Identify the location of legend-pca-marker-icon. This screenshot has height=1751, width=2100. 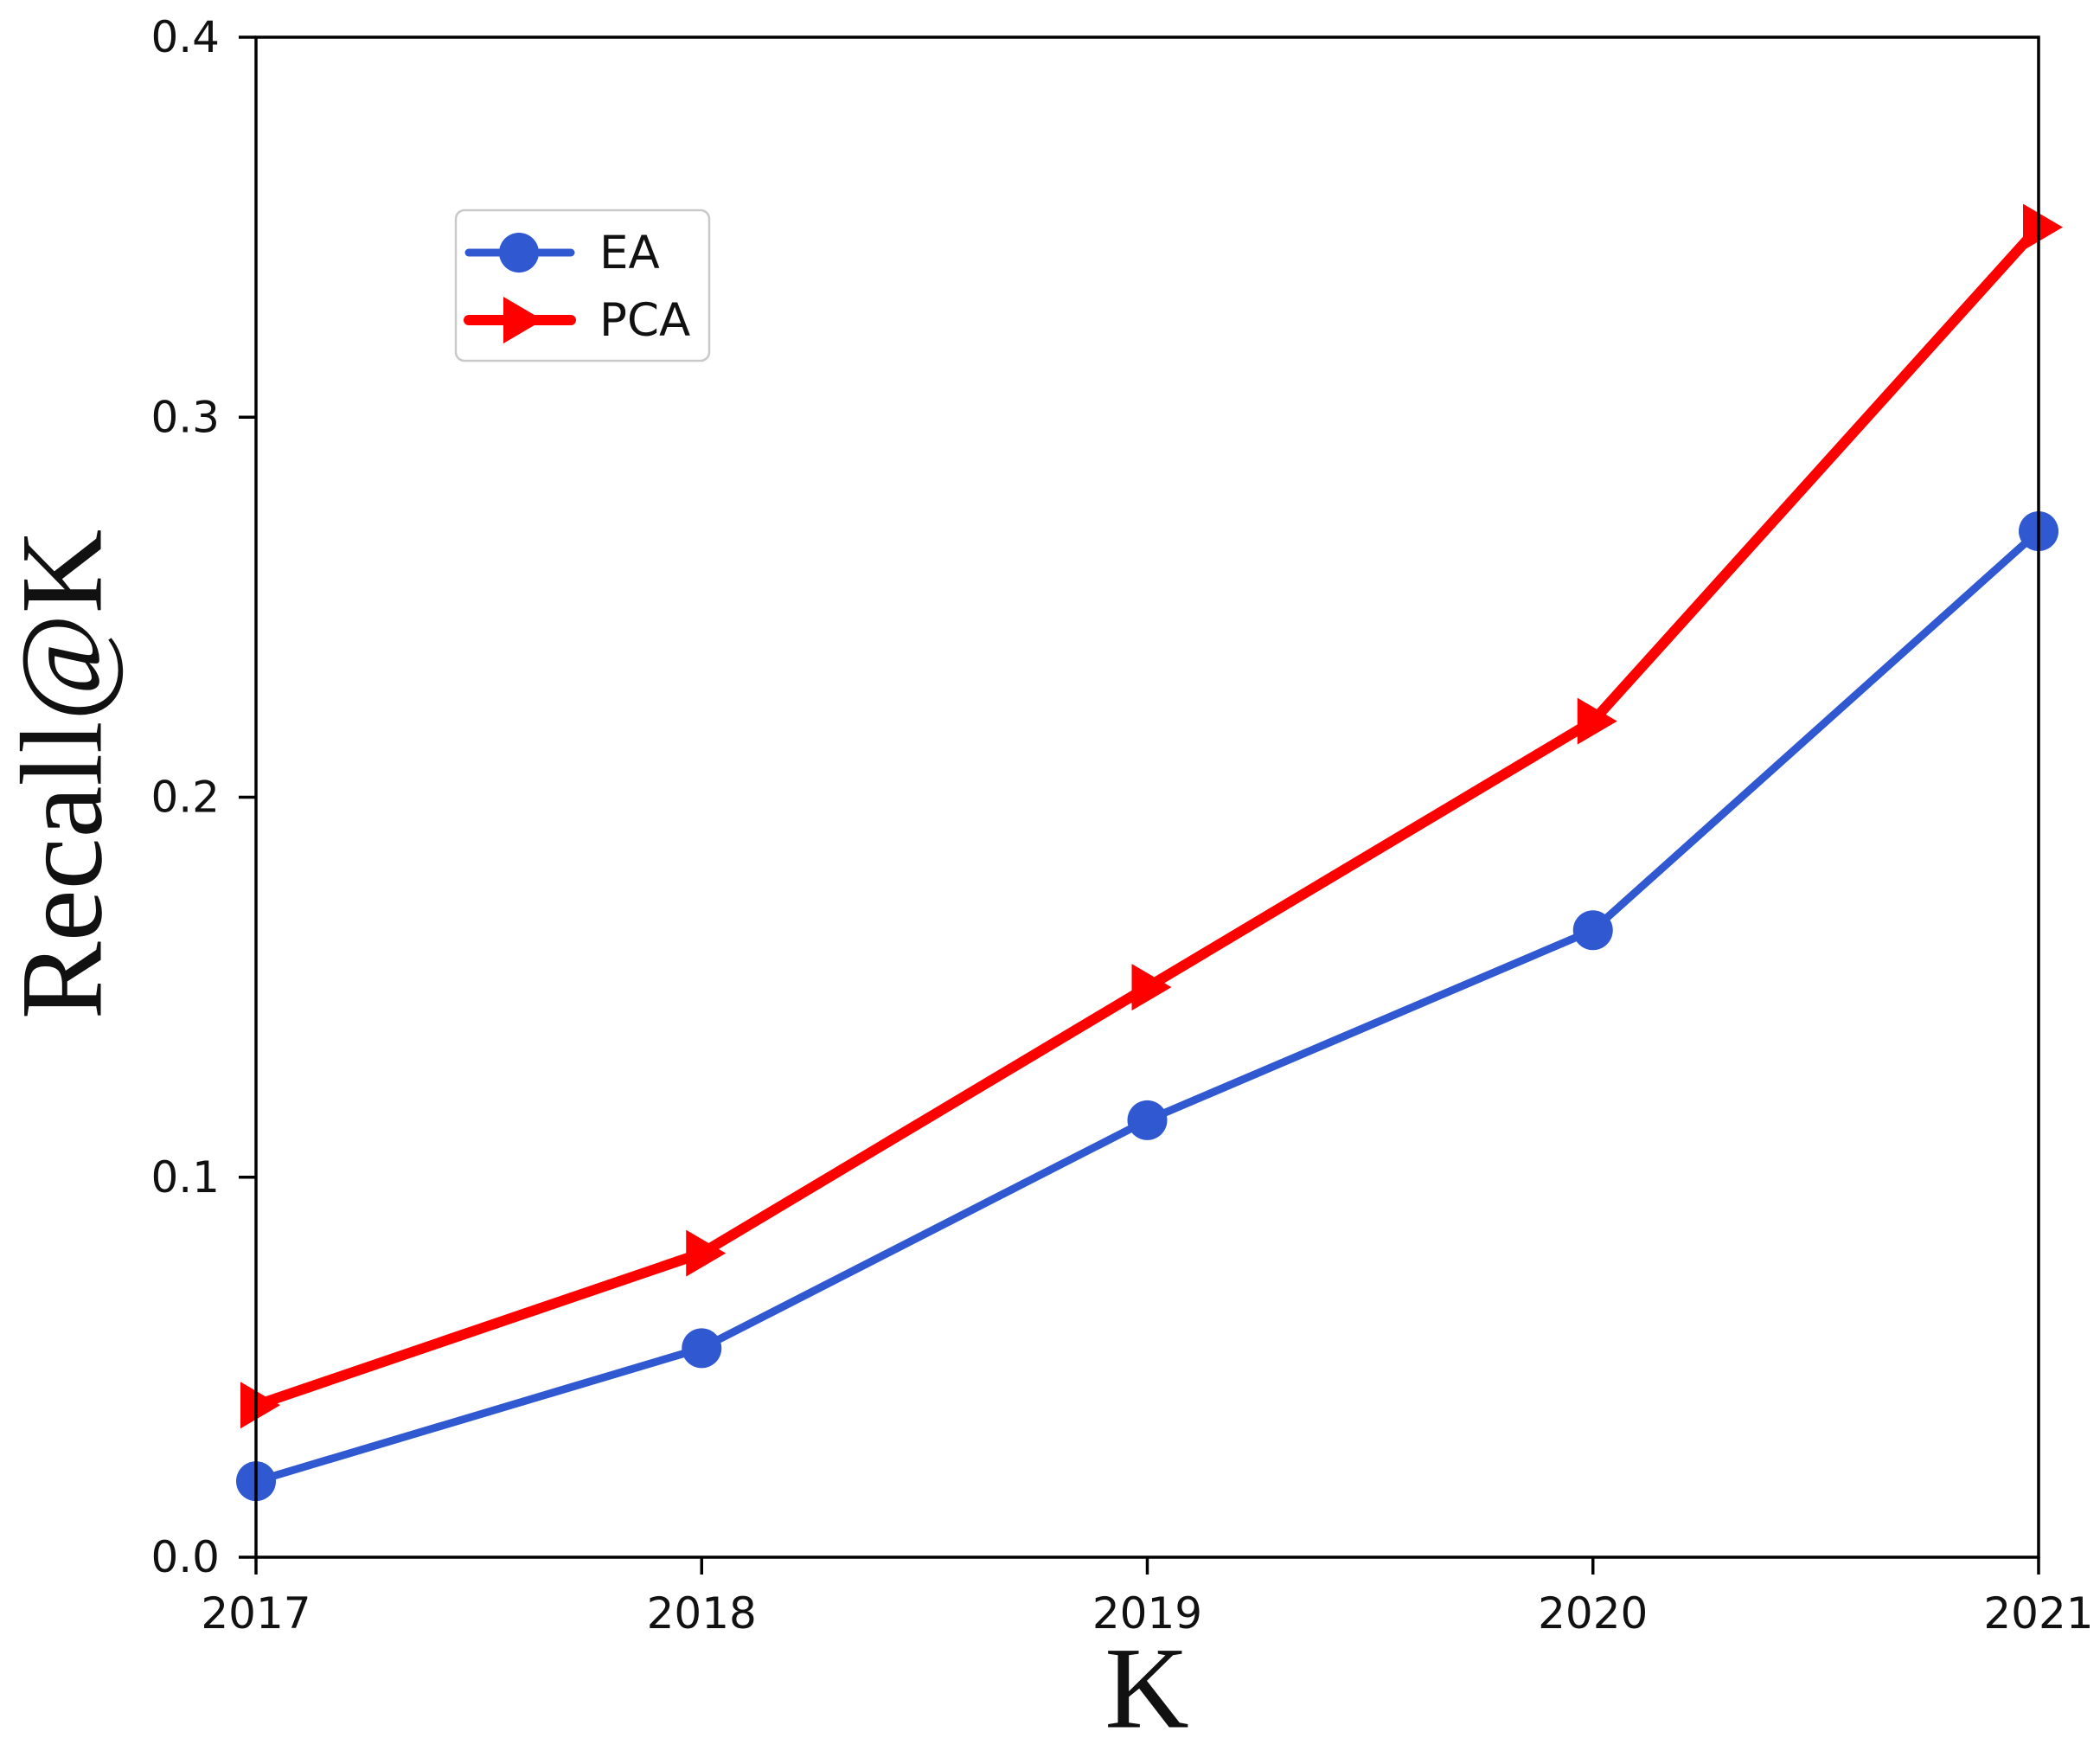
(523, 320).